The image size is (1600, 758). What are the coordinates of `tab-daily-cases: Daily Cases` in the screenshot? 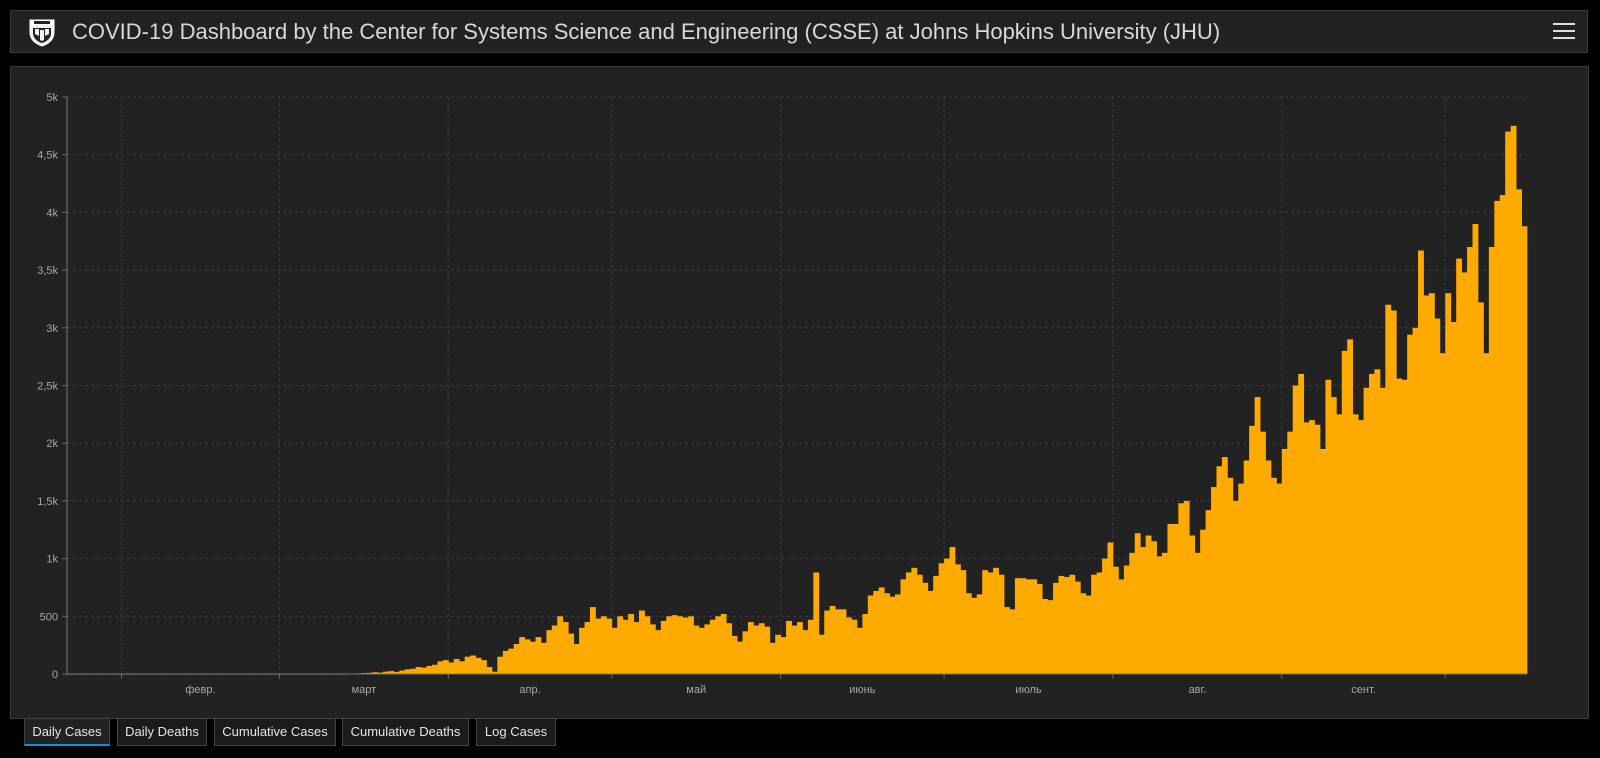 It's located at (67, 732).